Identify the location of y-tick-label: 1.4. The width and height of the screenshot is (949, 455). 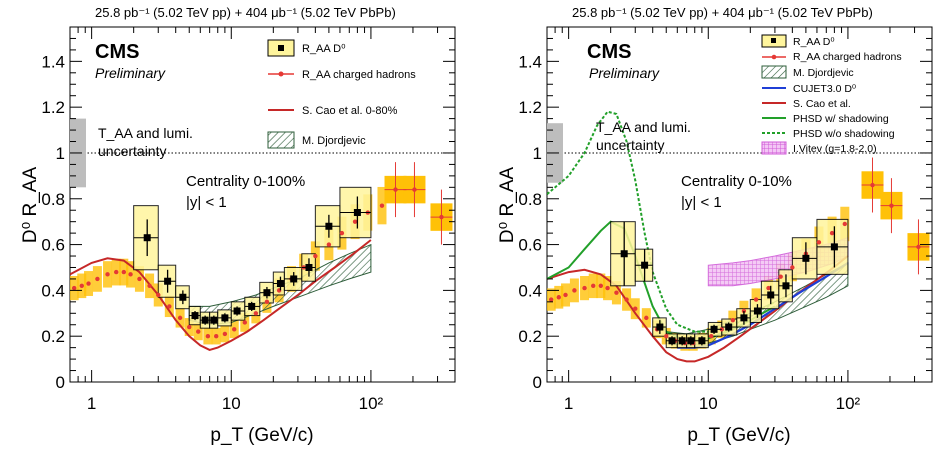
(530, 61).